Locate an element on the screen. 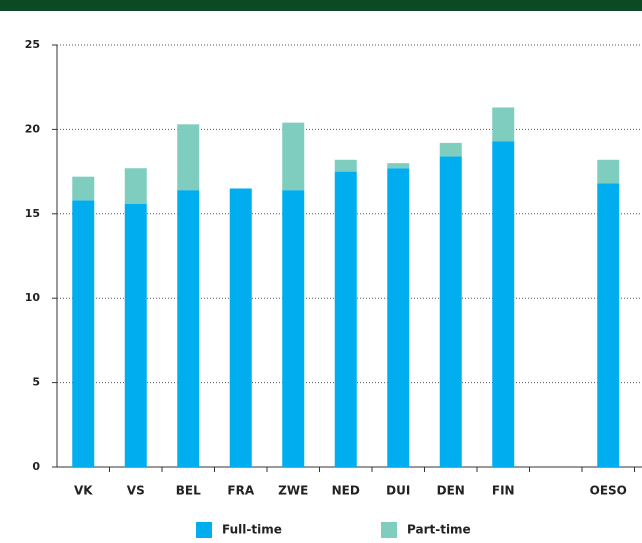 This screenshot has height=543, width=642. y-tick-label: 10 is located at coordinates (33, 297).